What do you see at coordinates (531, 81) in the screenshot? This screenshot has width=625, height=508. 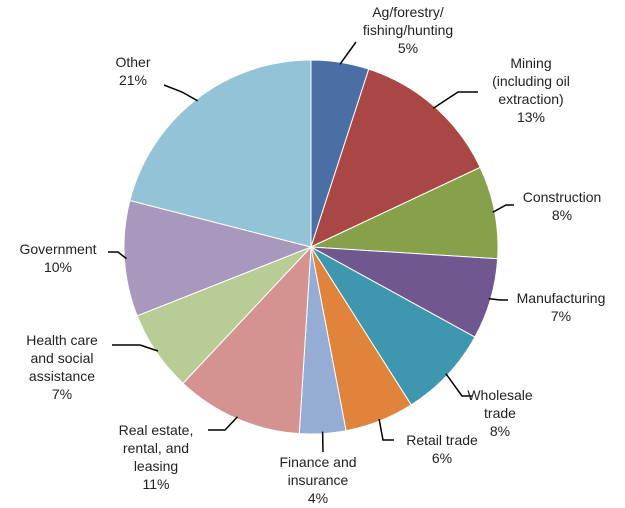 I see `category-label: Mining (including oil extraction)` at bounding box center [531, 81].